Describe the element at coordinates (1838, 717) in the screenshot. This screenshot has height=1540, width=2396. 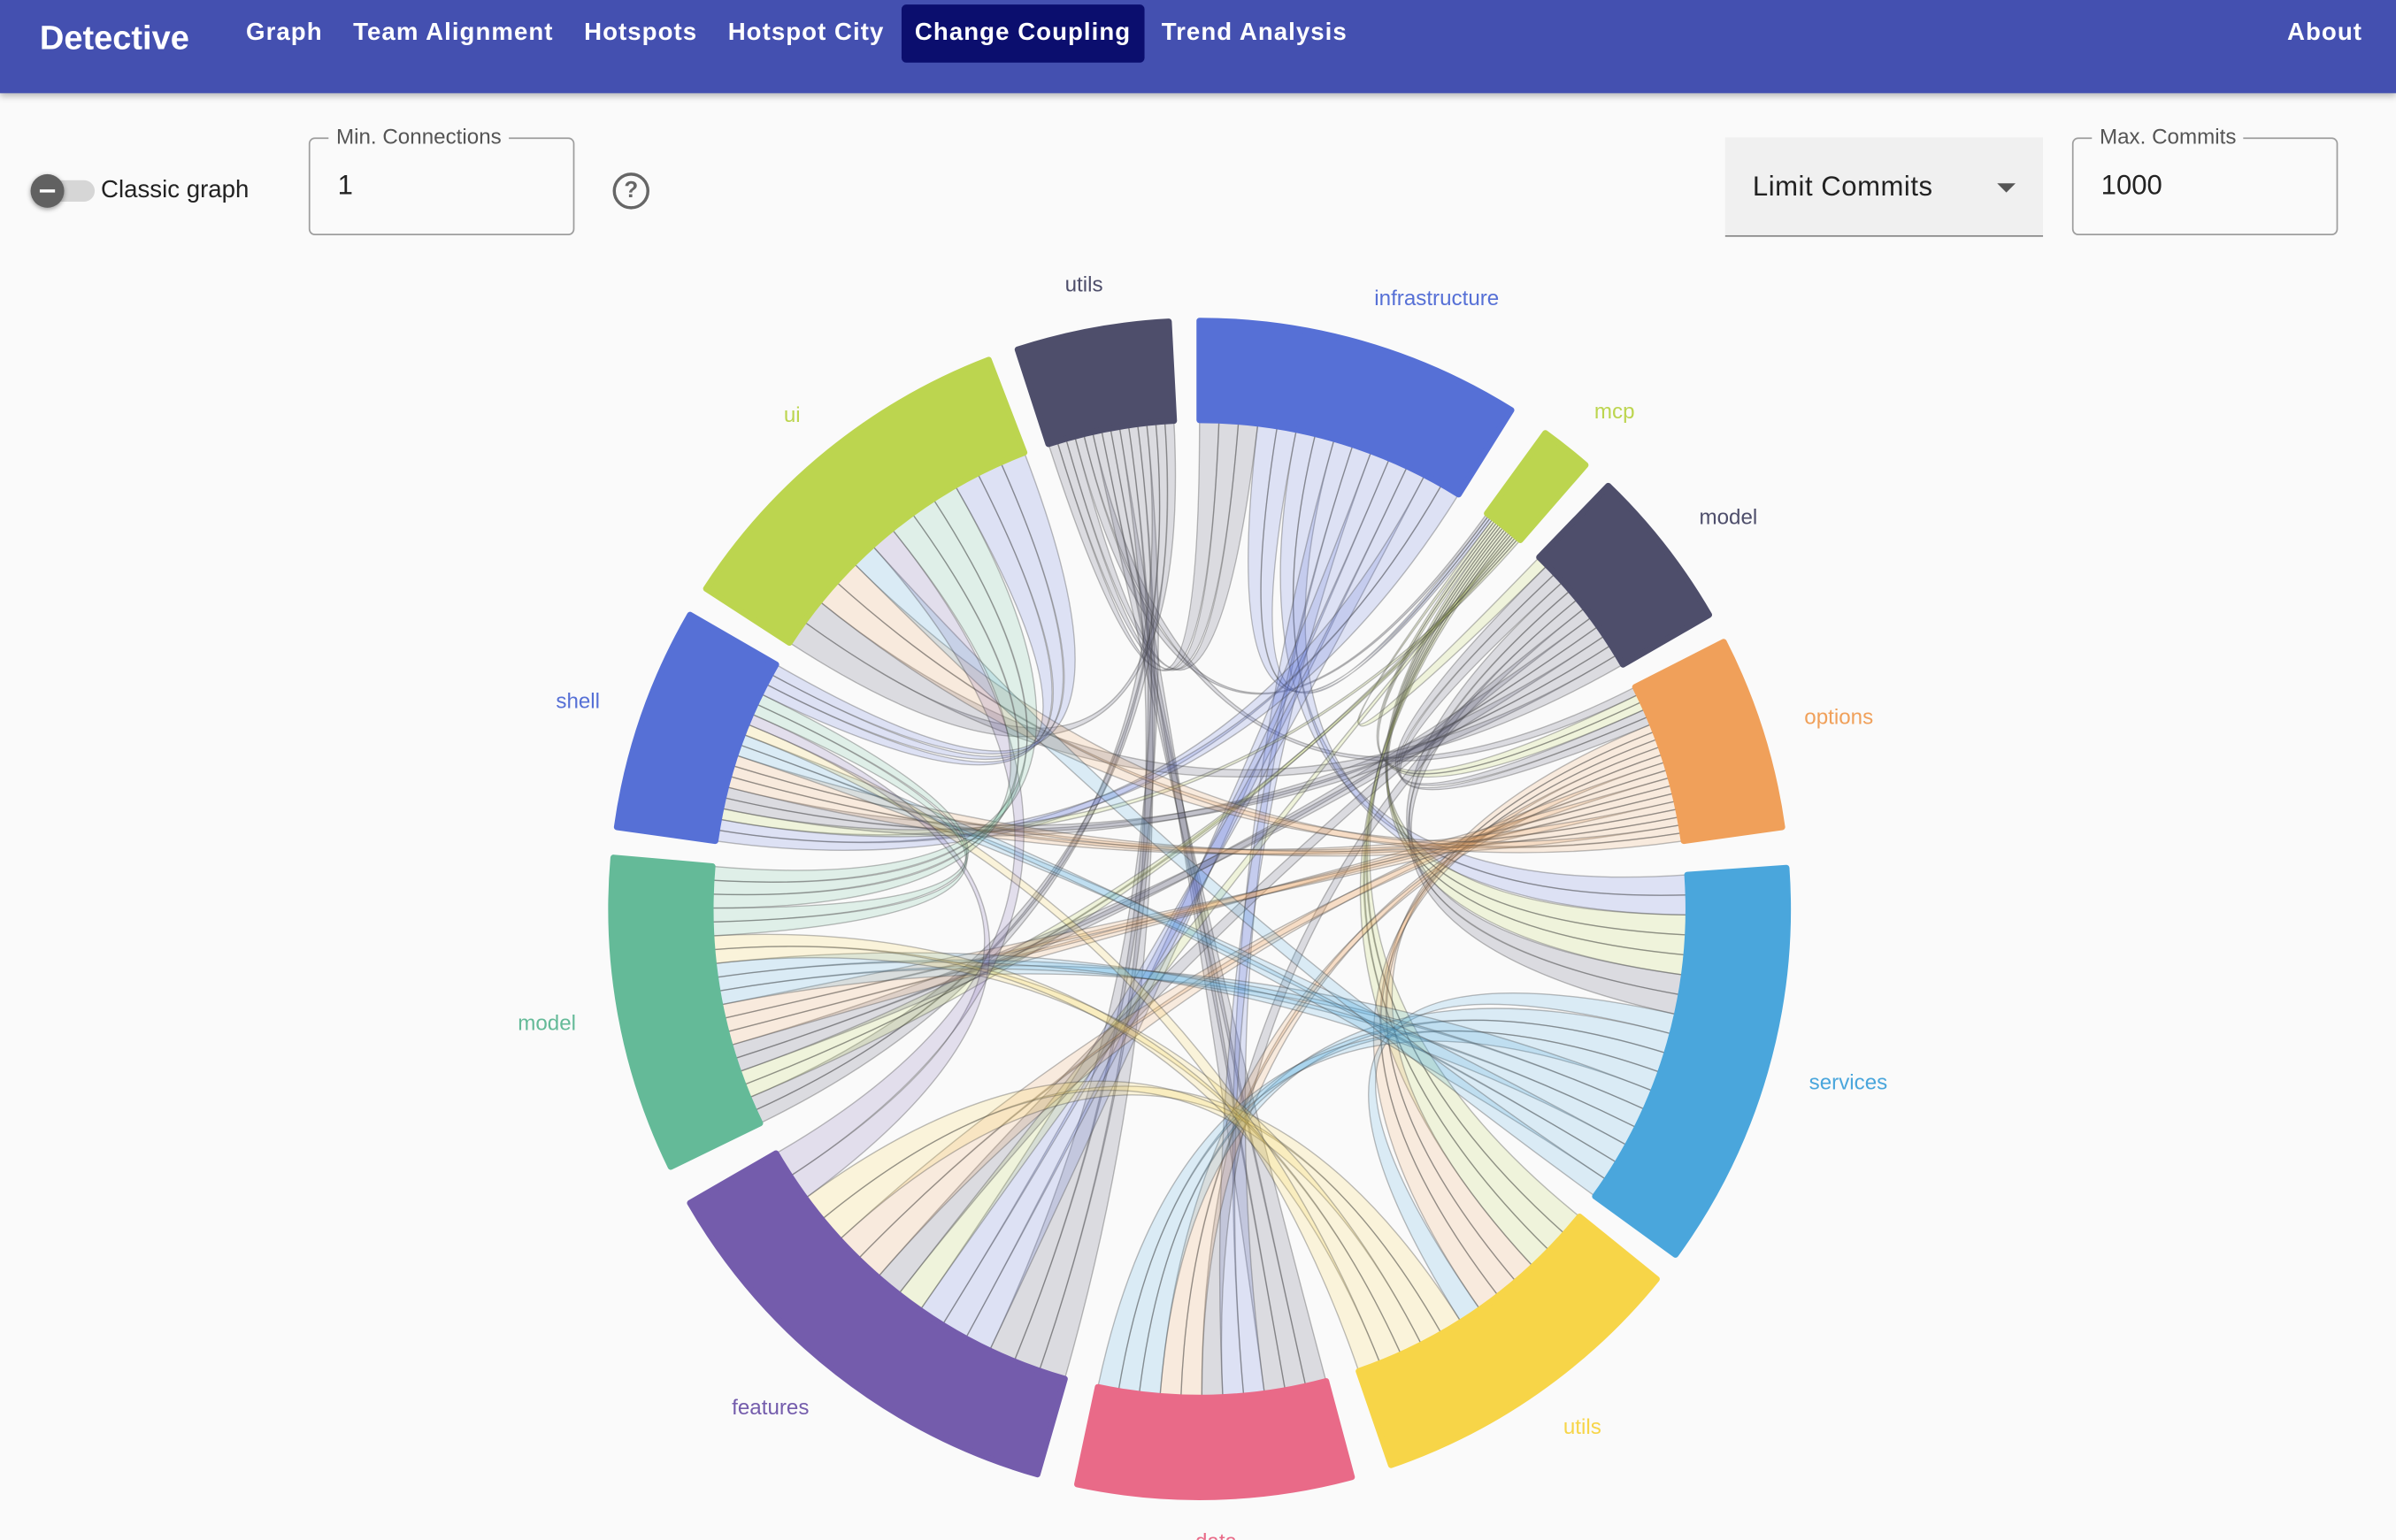
I see `group-label: options` at that location.